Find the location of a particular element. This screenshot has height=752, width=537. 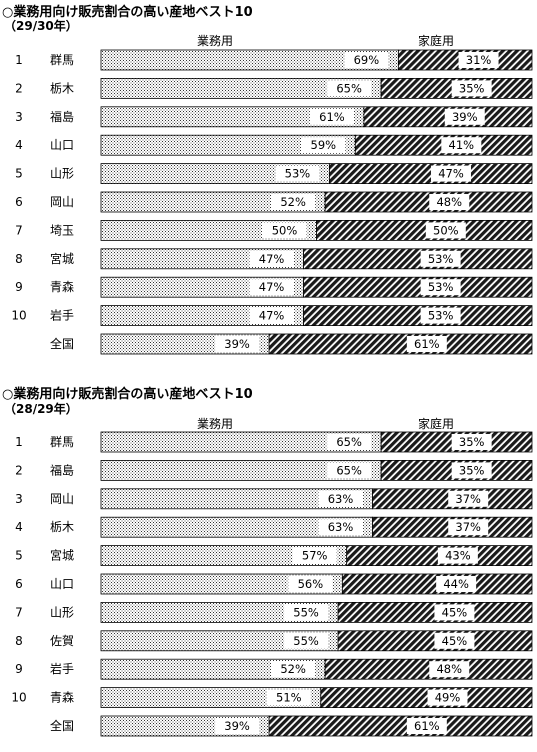

chart-2-business-value-label: 52% is located at coordinates (293, 669).